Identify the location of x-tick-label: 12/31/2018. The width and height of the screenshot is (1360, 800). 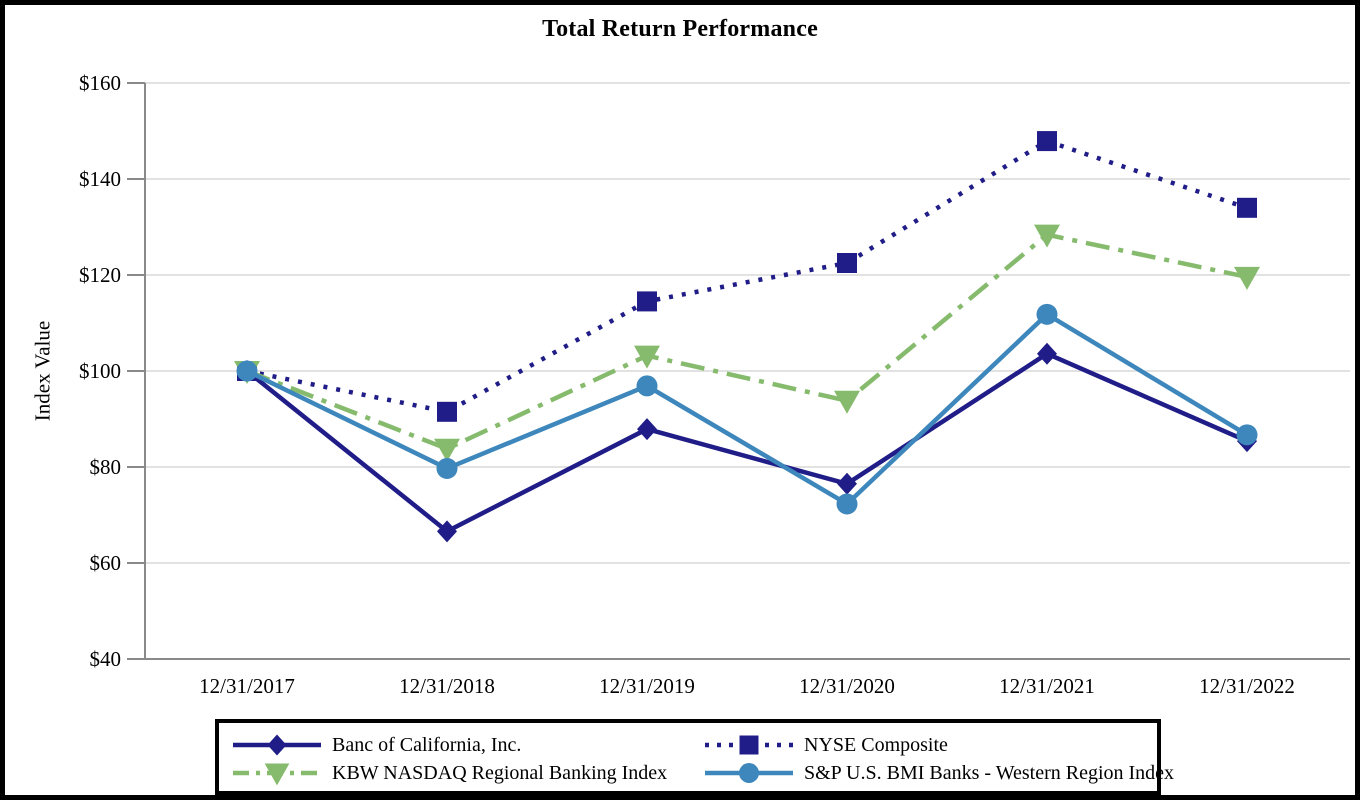
(447, 686).